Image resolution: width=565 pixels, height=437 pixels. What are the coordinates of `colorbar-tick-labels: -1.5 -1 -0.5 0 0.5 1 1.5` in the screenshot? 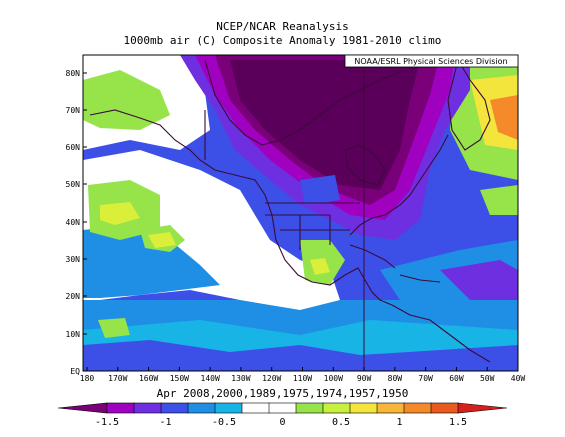 It's located at (281, 422).